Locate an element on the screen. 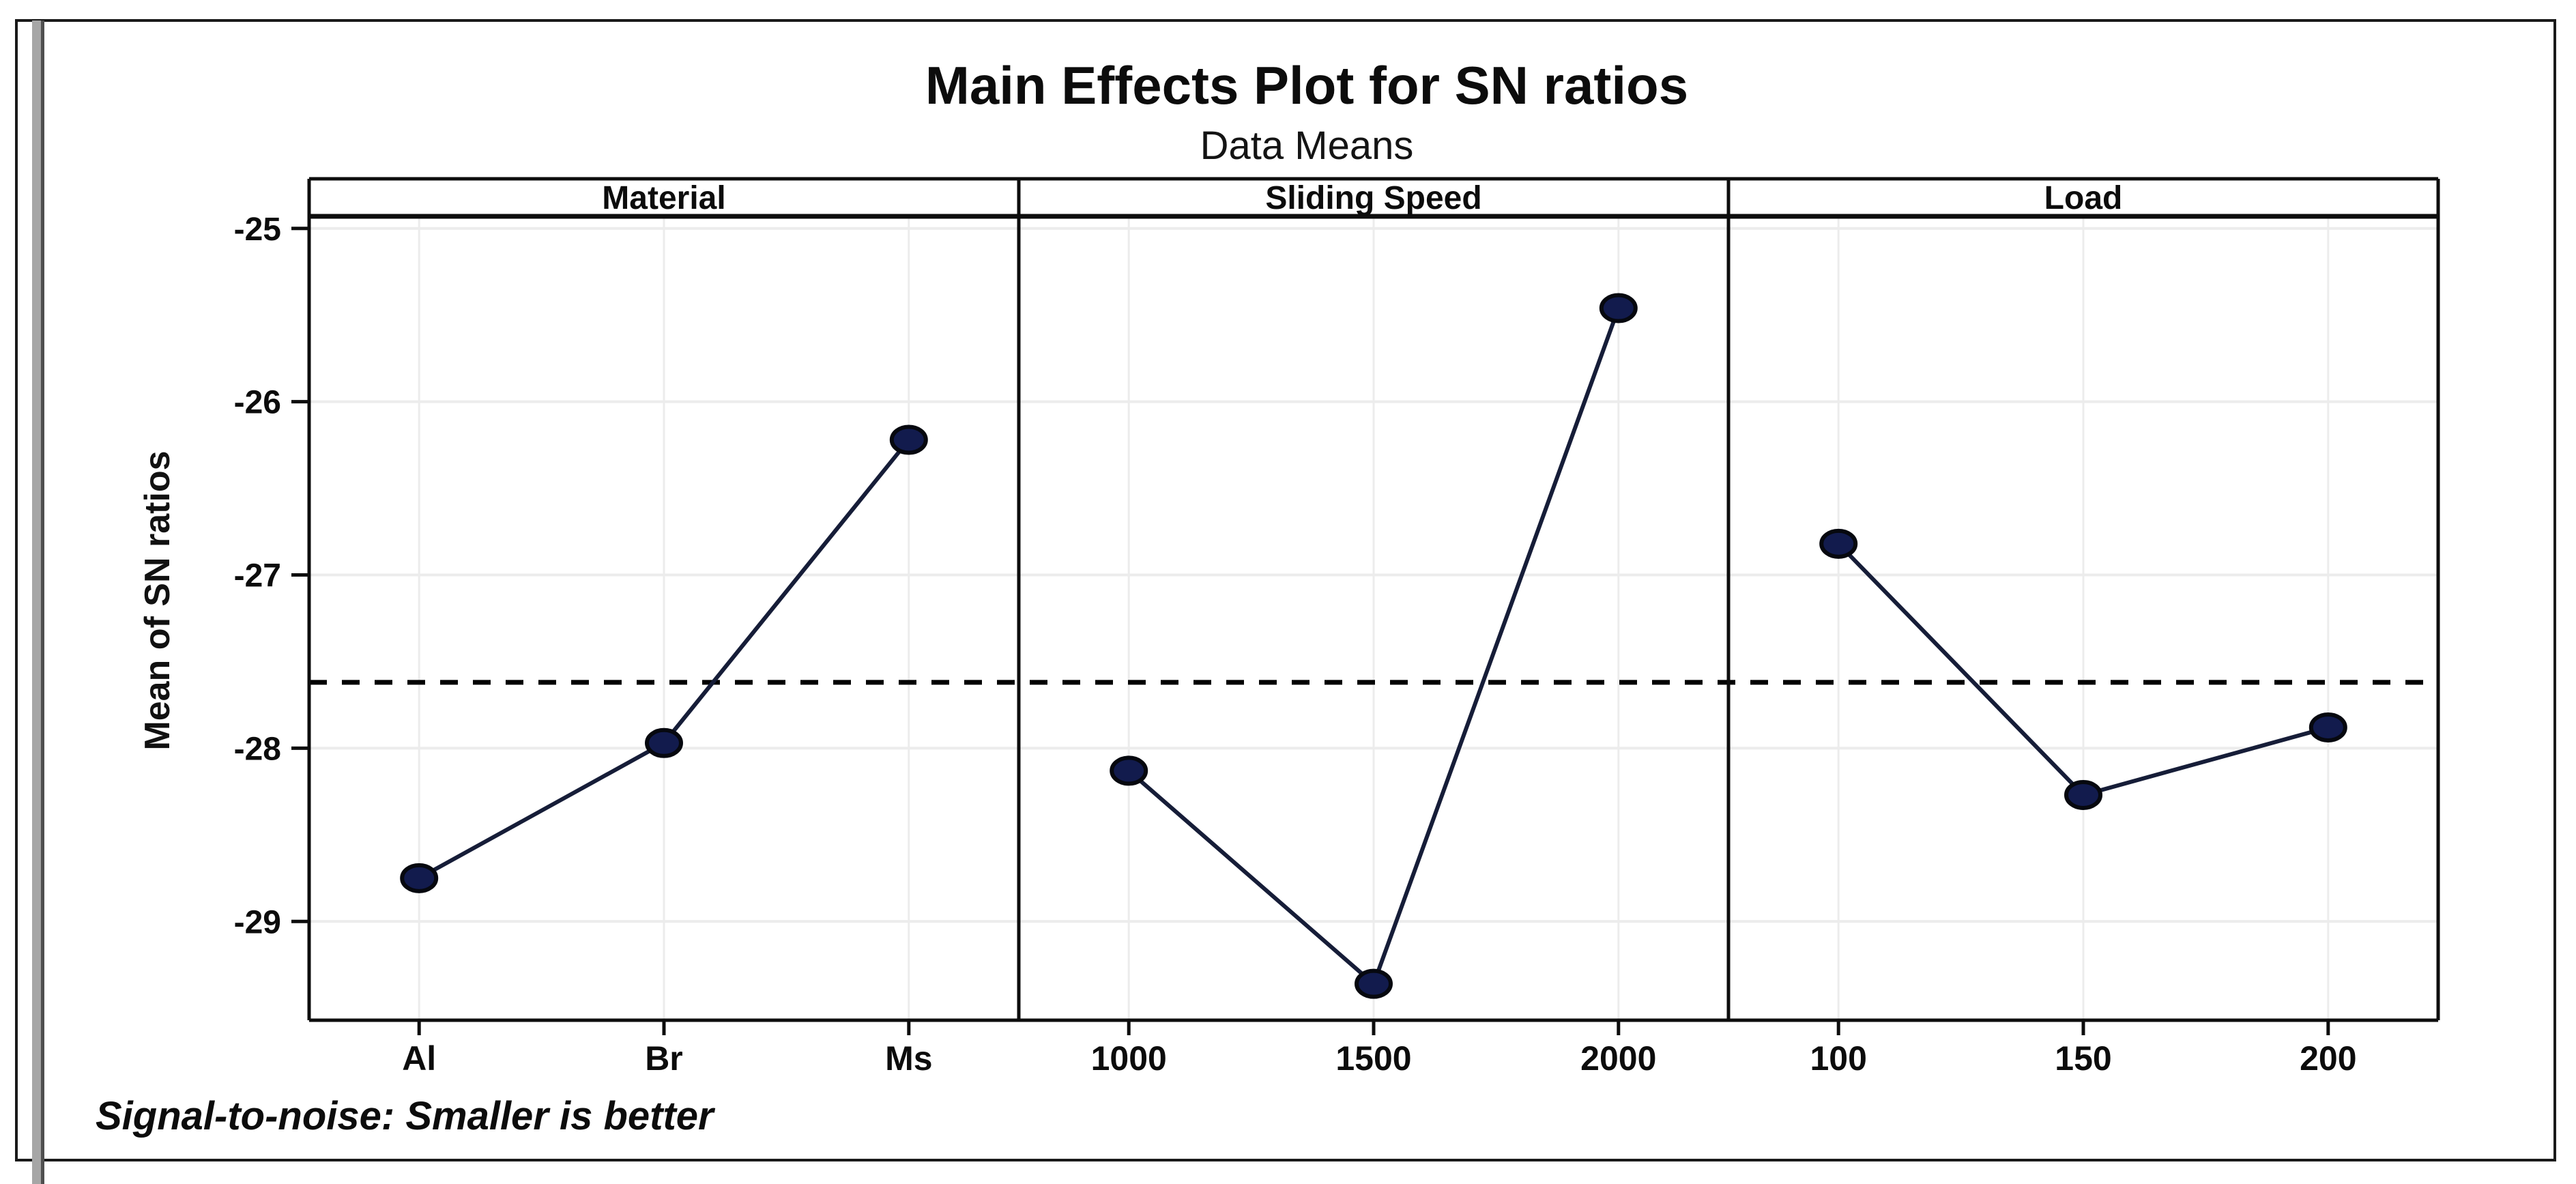 Image resolution: width=2576 pixels, height=1184 pixels. footnote-caption: Signal-to-noise: Smaller is better is located at coordinates (406, 1116).